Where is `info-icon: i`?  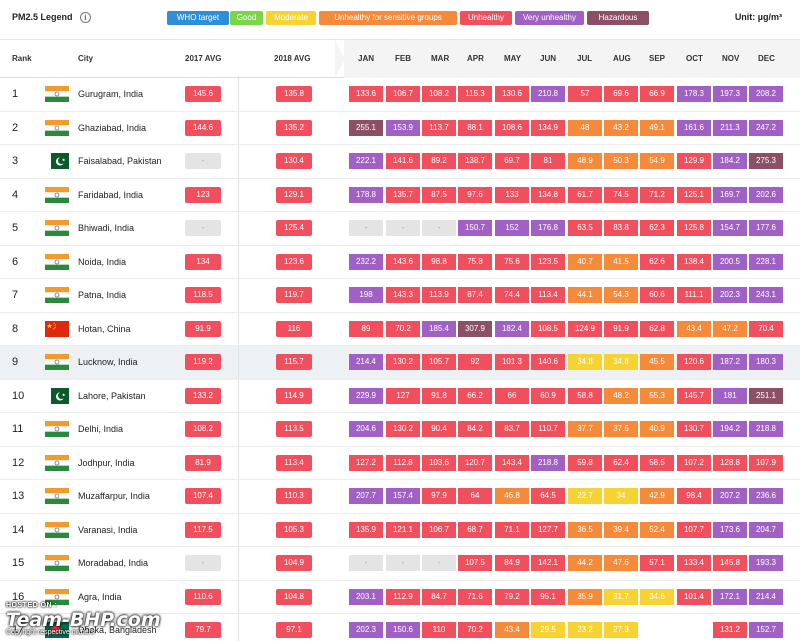 info-icon: i is located at coordinates (85, 17).